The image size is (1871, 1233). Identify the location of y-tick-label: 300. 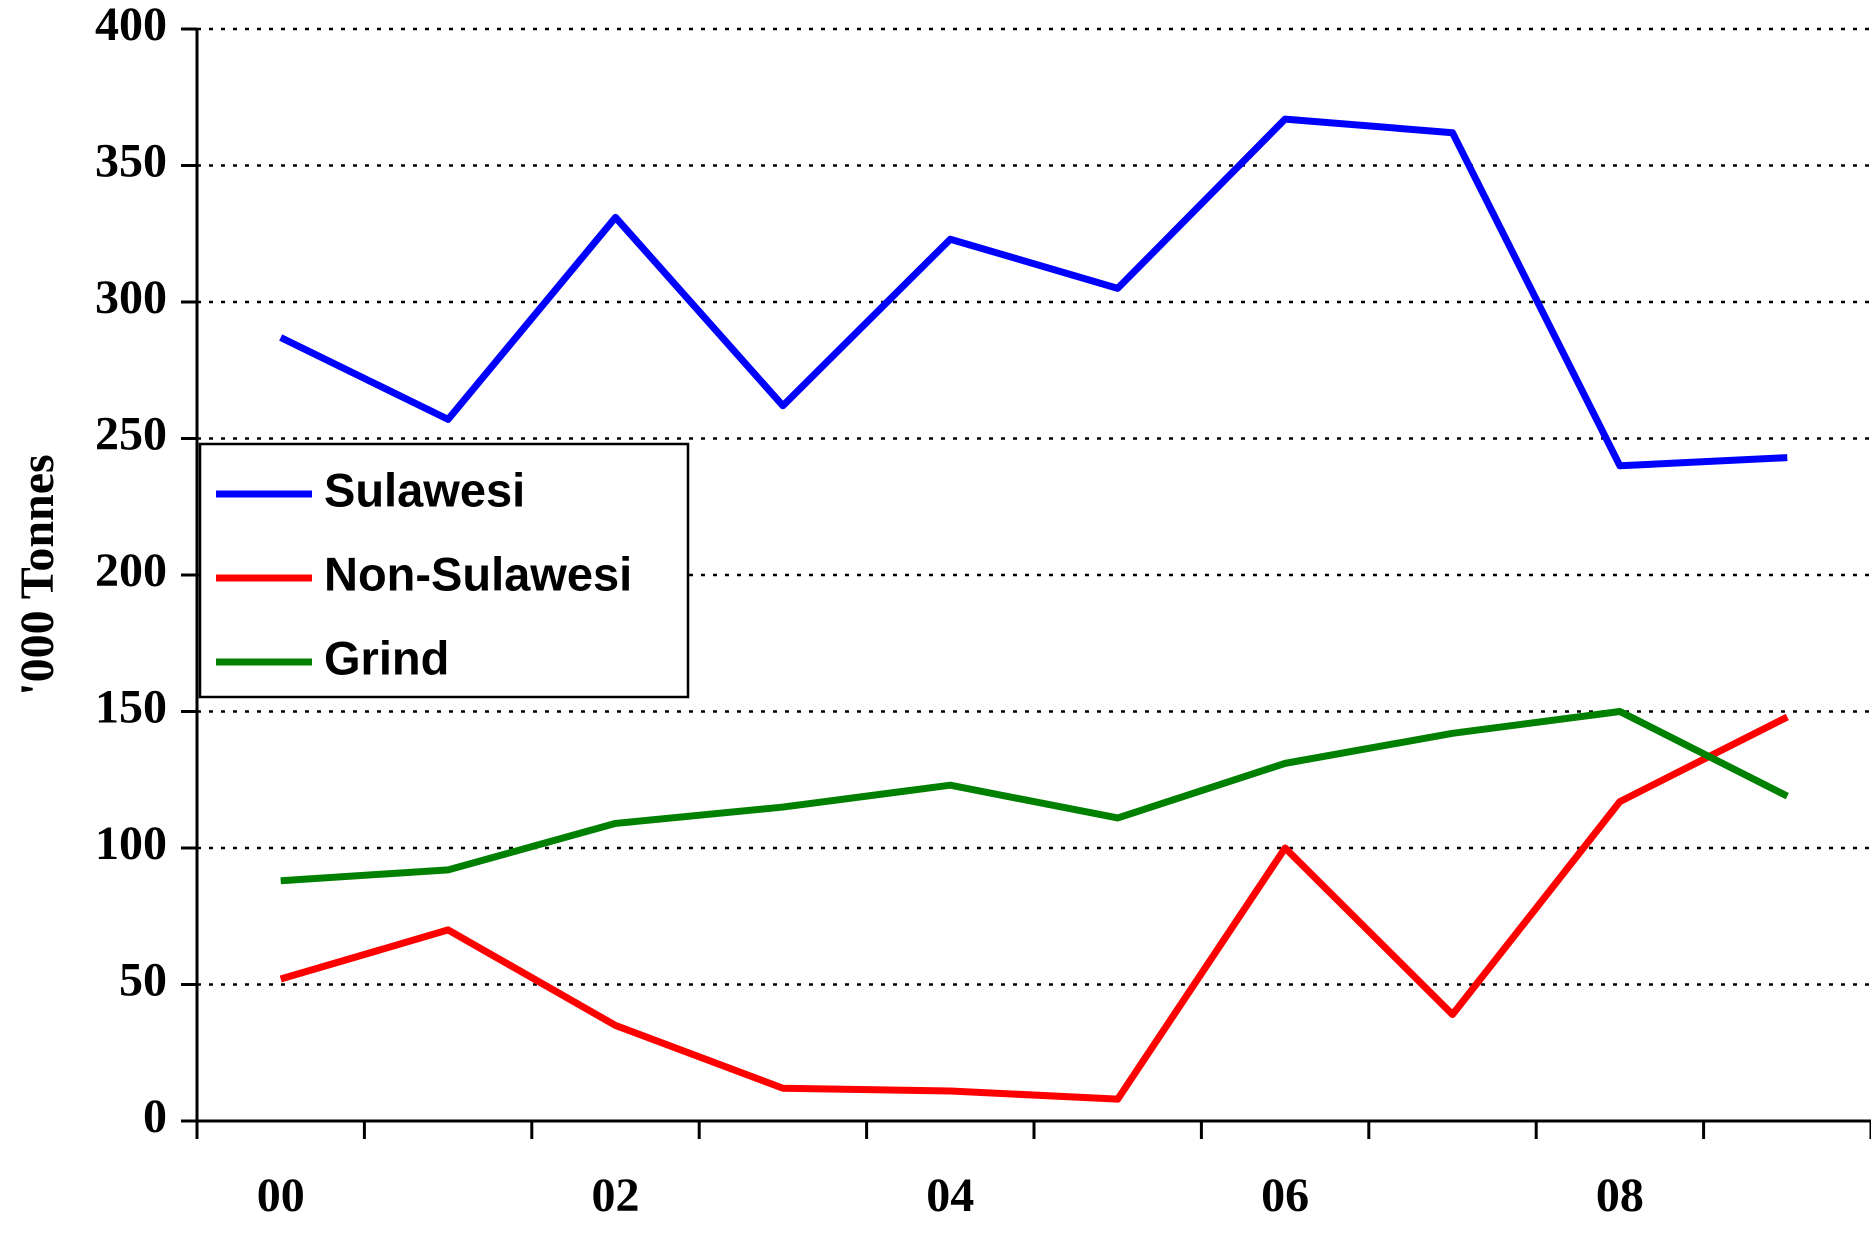
(131, 297).